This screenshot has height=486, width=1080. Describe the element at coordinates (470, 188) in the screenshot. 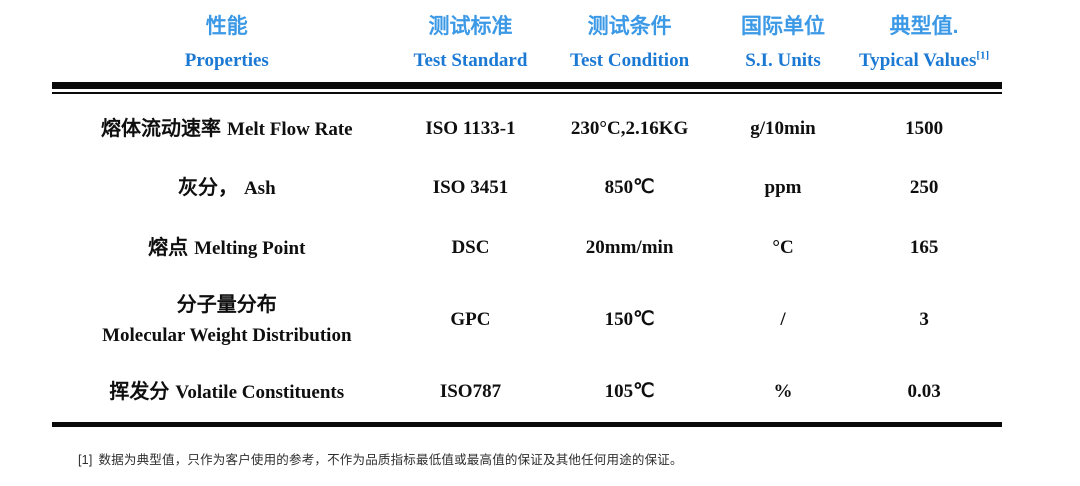

I see `cell-test-standard: ISO 3451` at that location.